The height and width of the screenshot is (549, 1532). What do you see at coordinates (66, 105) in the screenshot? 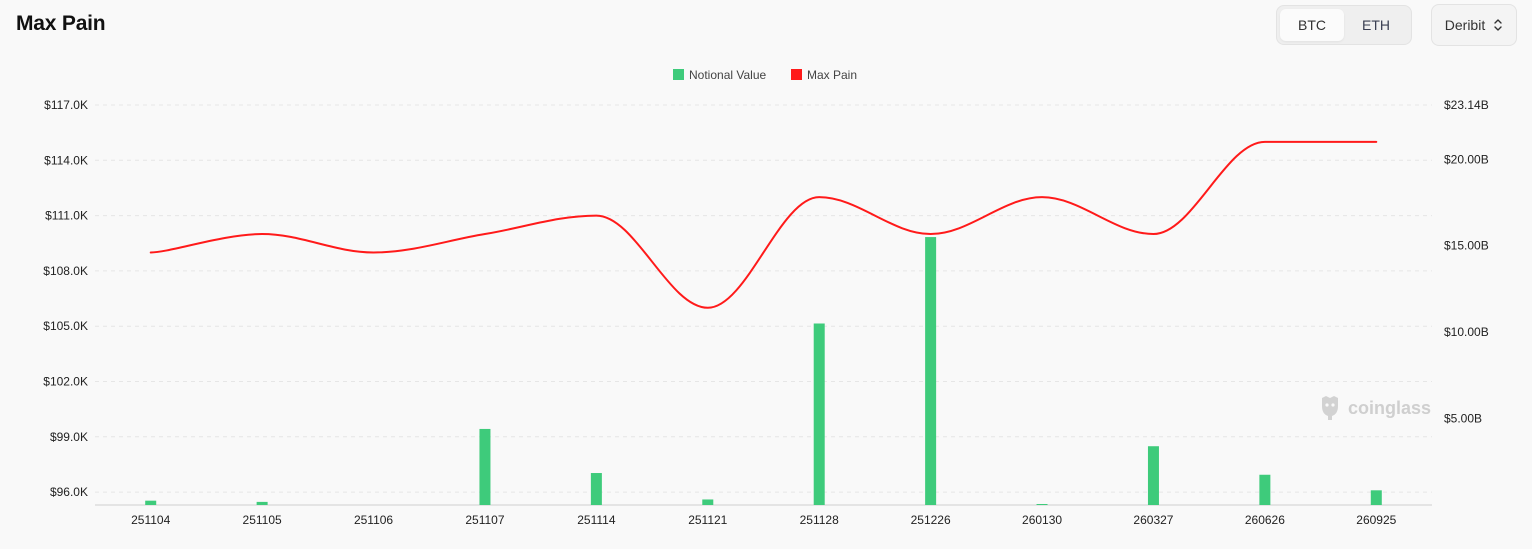
I see `y-left-tick-label: $117.0K` at bounding box center [66, 105].